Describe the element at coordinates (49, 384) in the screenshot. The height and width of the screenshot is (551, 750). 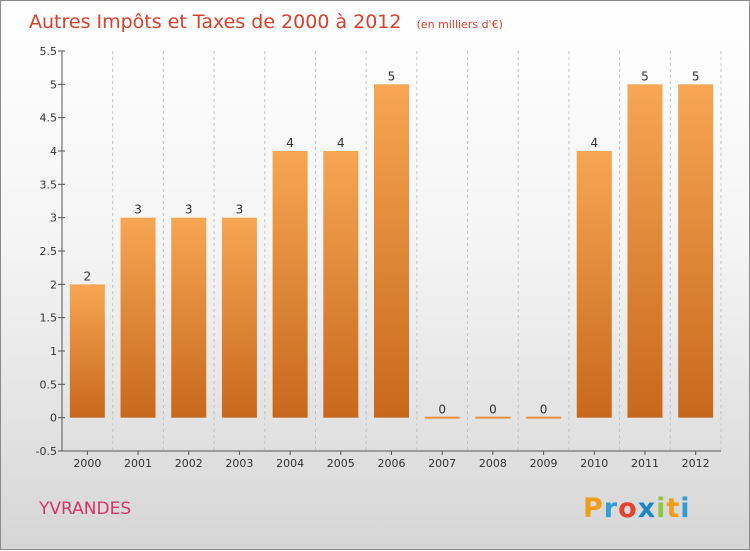
I see `y-tick-label: 0.5` at that location.